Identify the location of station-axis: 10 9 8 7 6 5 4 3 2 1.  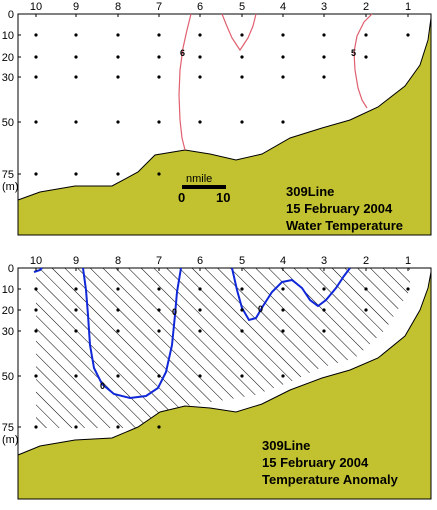
(220, 9).